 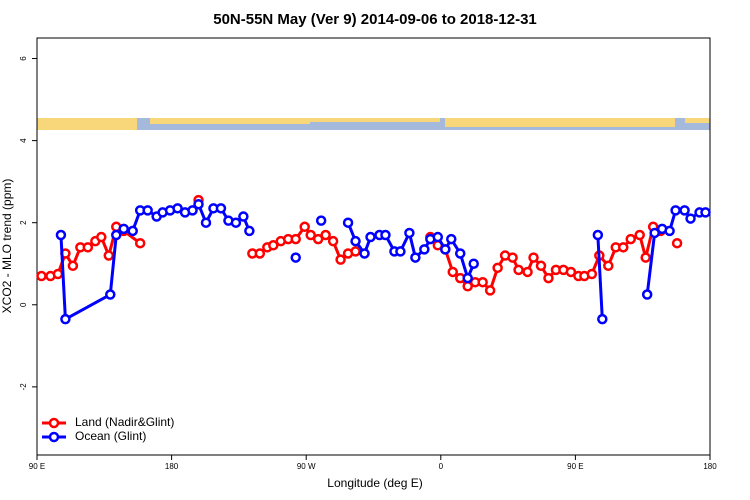 I want to click on y-tick-label: 0, so click(x=23, y=304).